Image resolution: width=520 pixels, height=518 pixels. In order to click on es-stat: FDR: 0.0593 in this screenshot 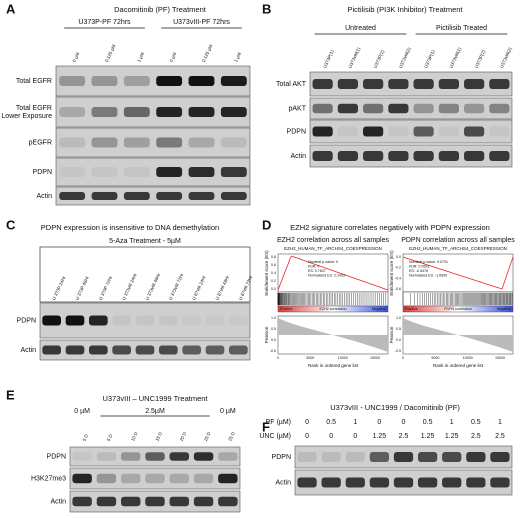, I will do `click(419, 266)`.